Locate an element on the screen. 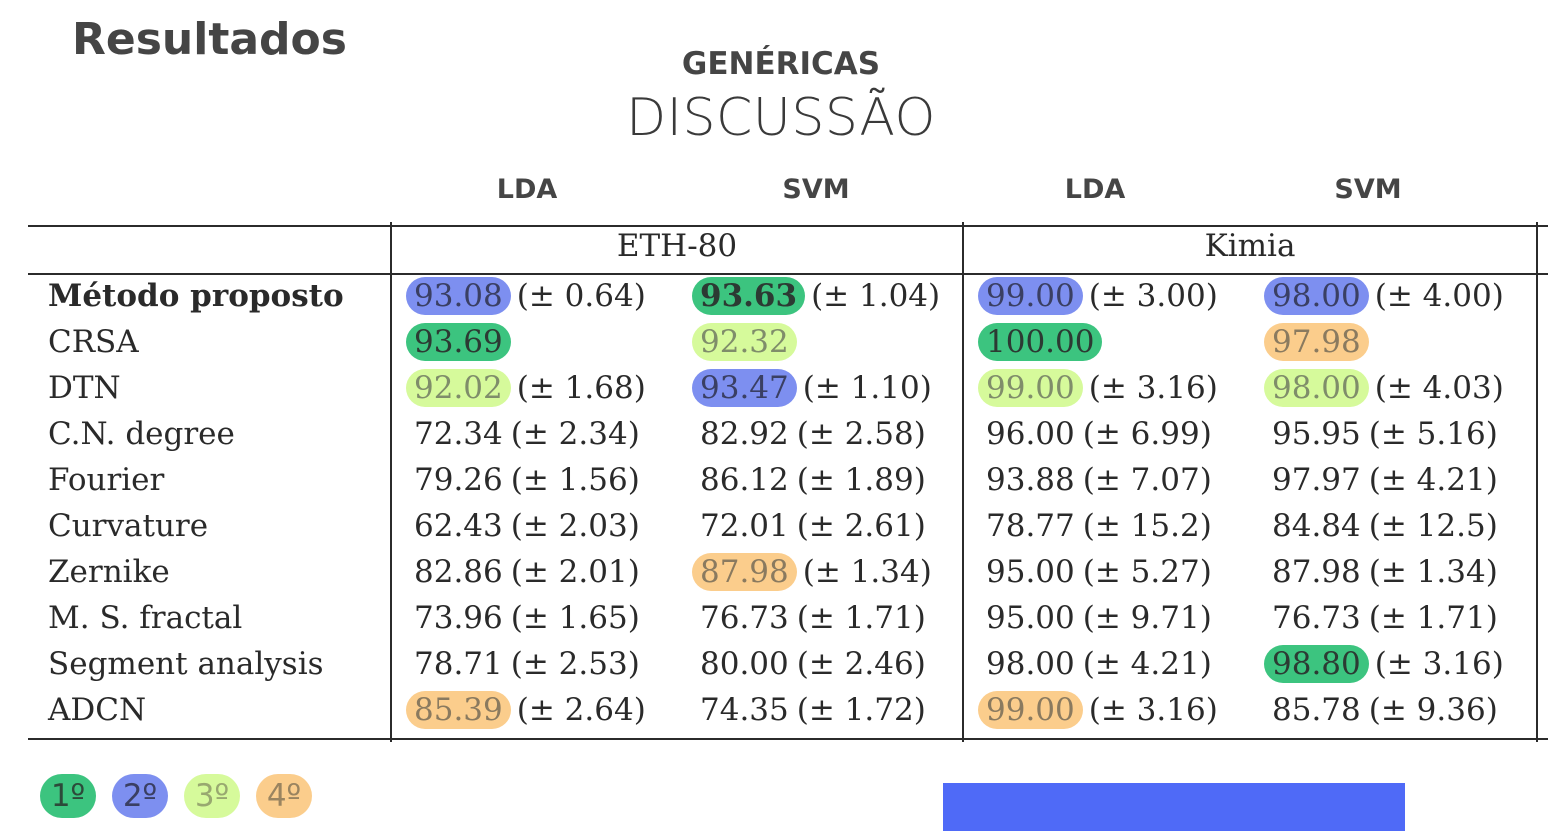 This screenshot has height=831, width=1562. method-name: Curvature is located at coordinates (128, 526).